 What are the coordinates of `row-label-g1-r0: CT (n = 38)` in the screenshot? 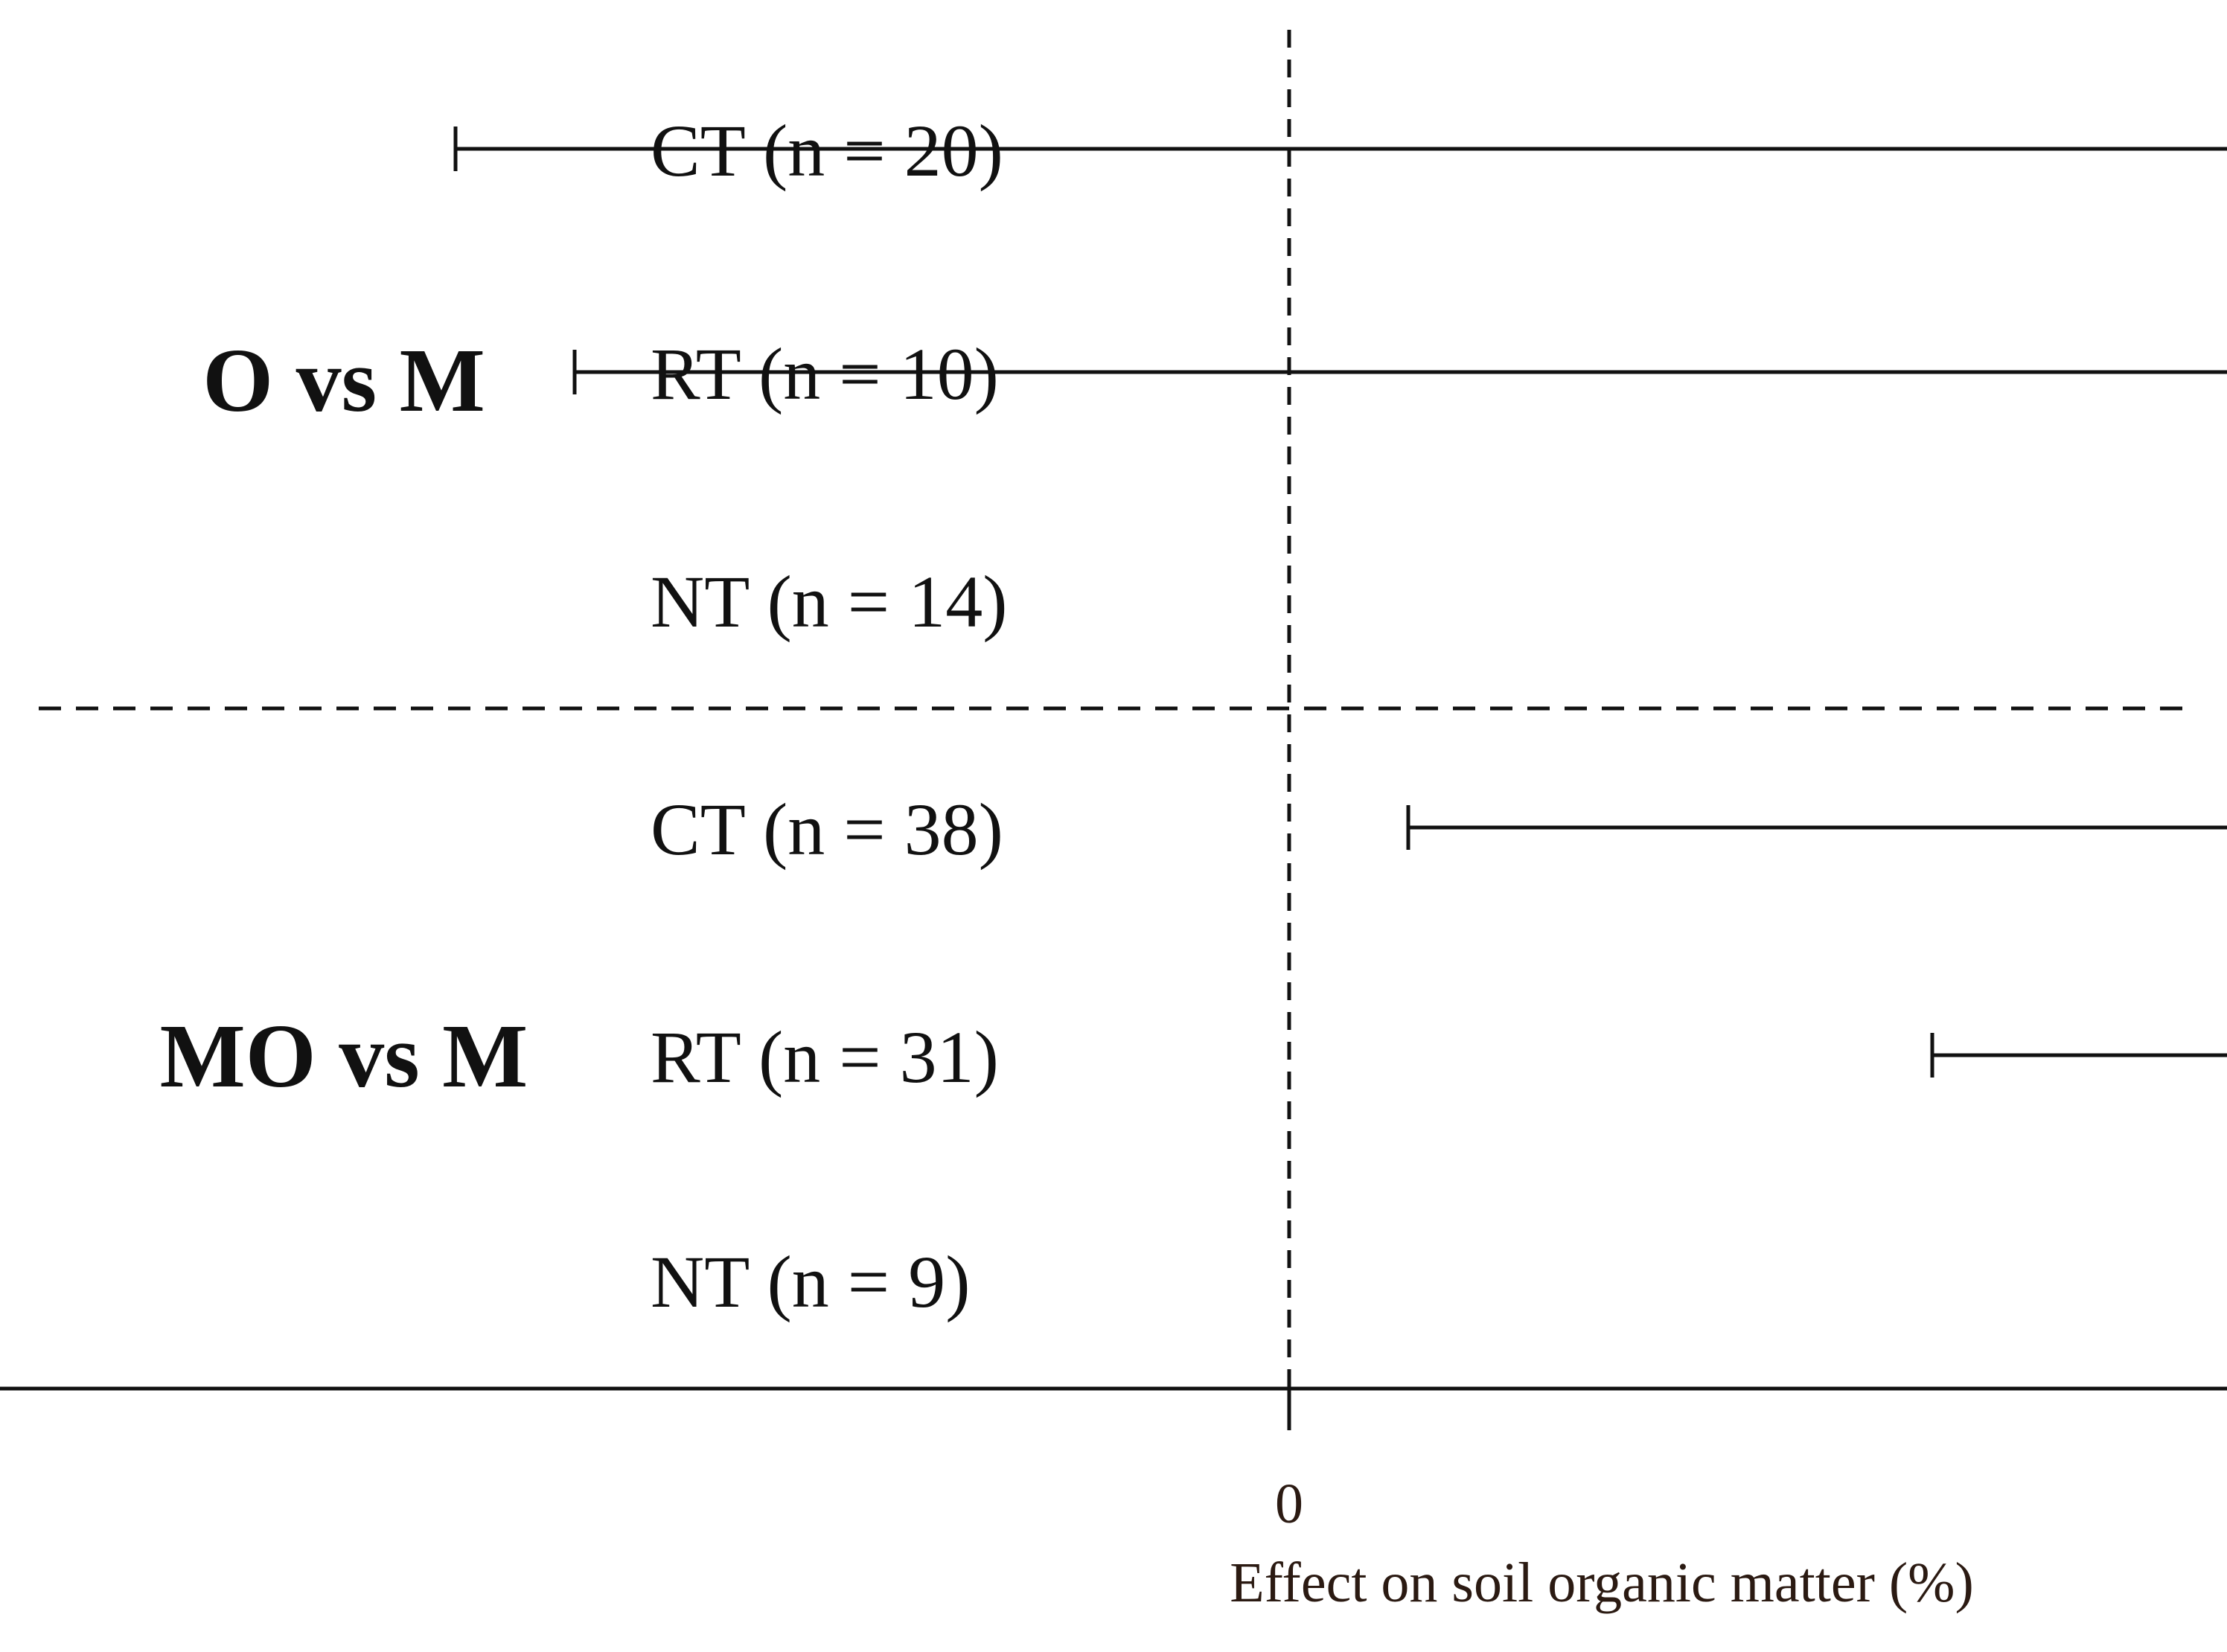 It's located at (827, 829).